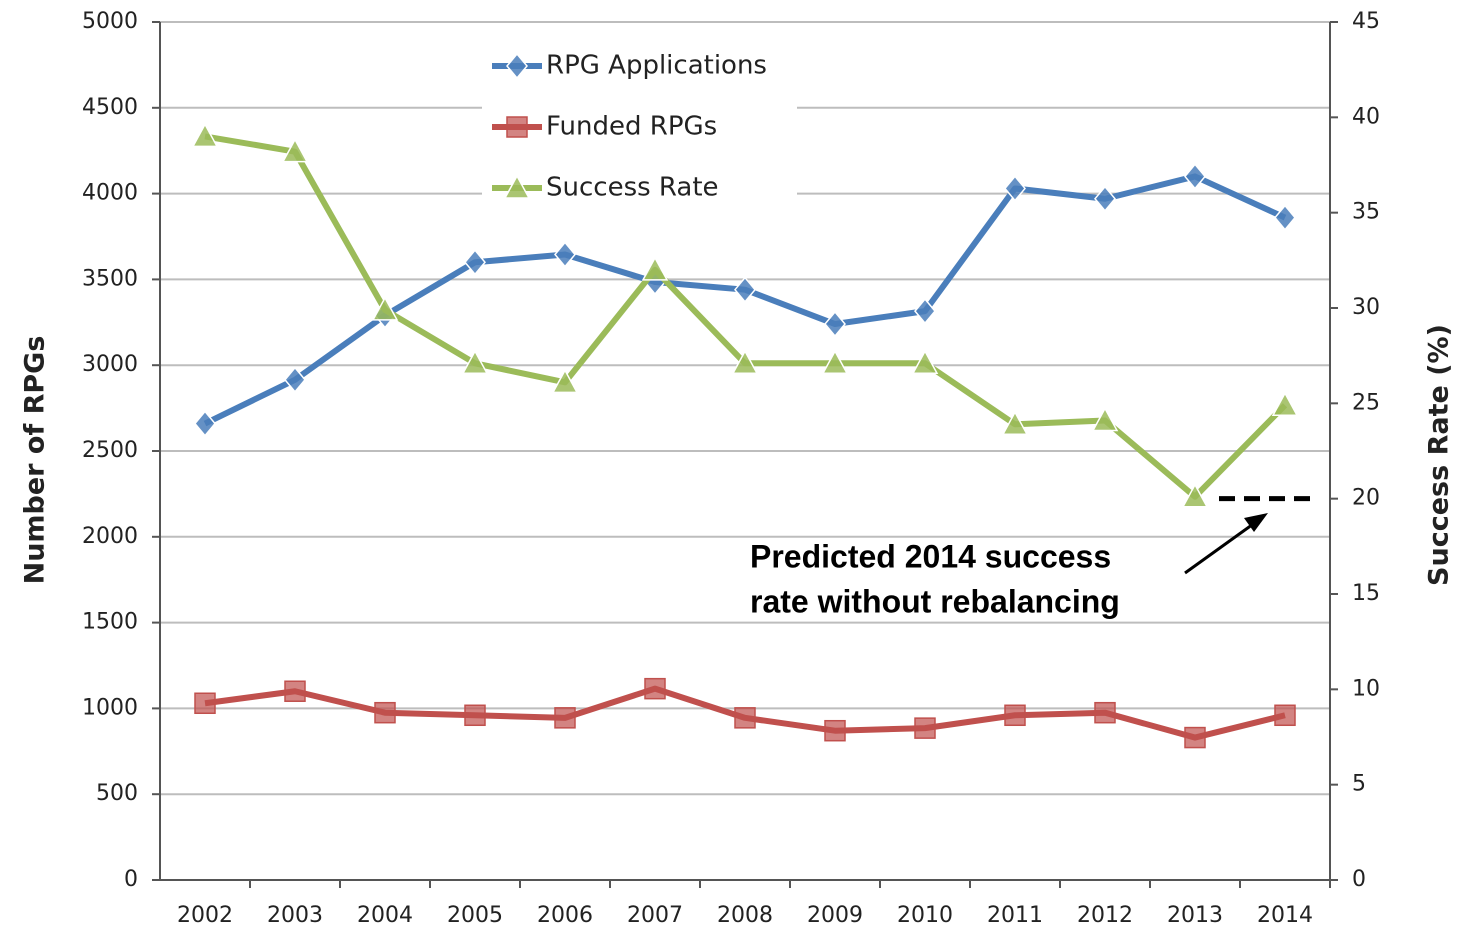 This screenshot has height=930, width=1461. I want to click on y2-tick-label: 15, so click(1366, 593).